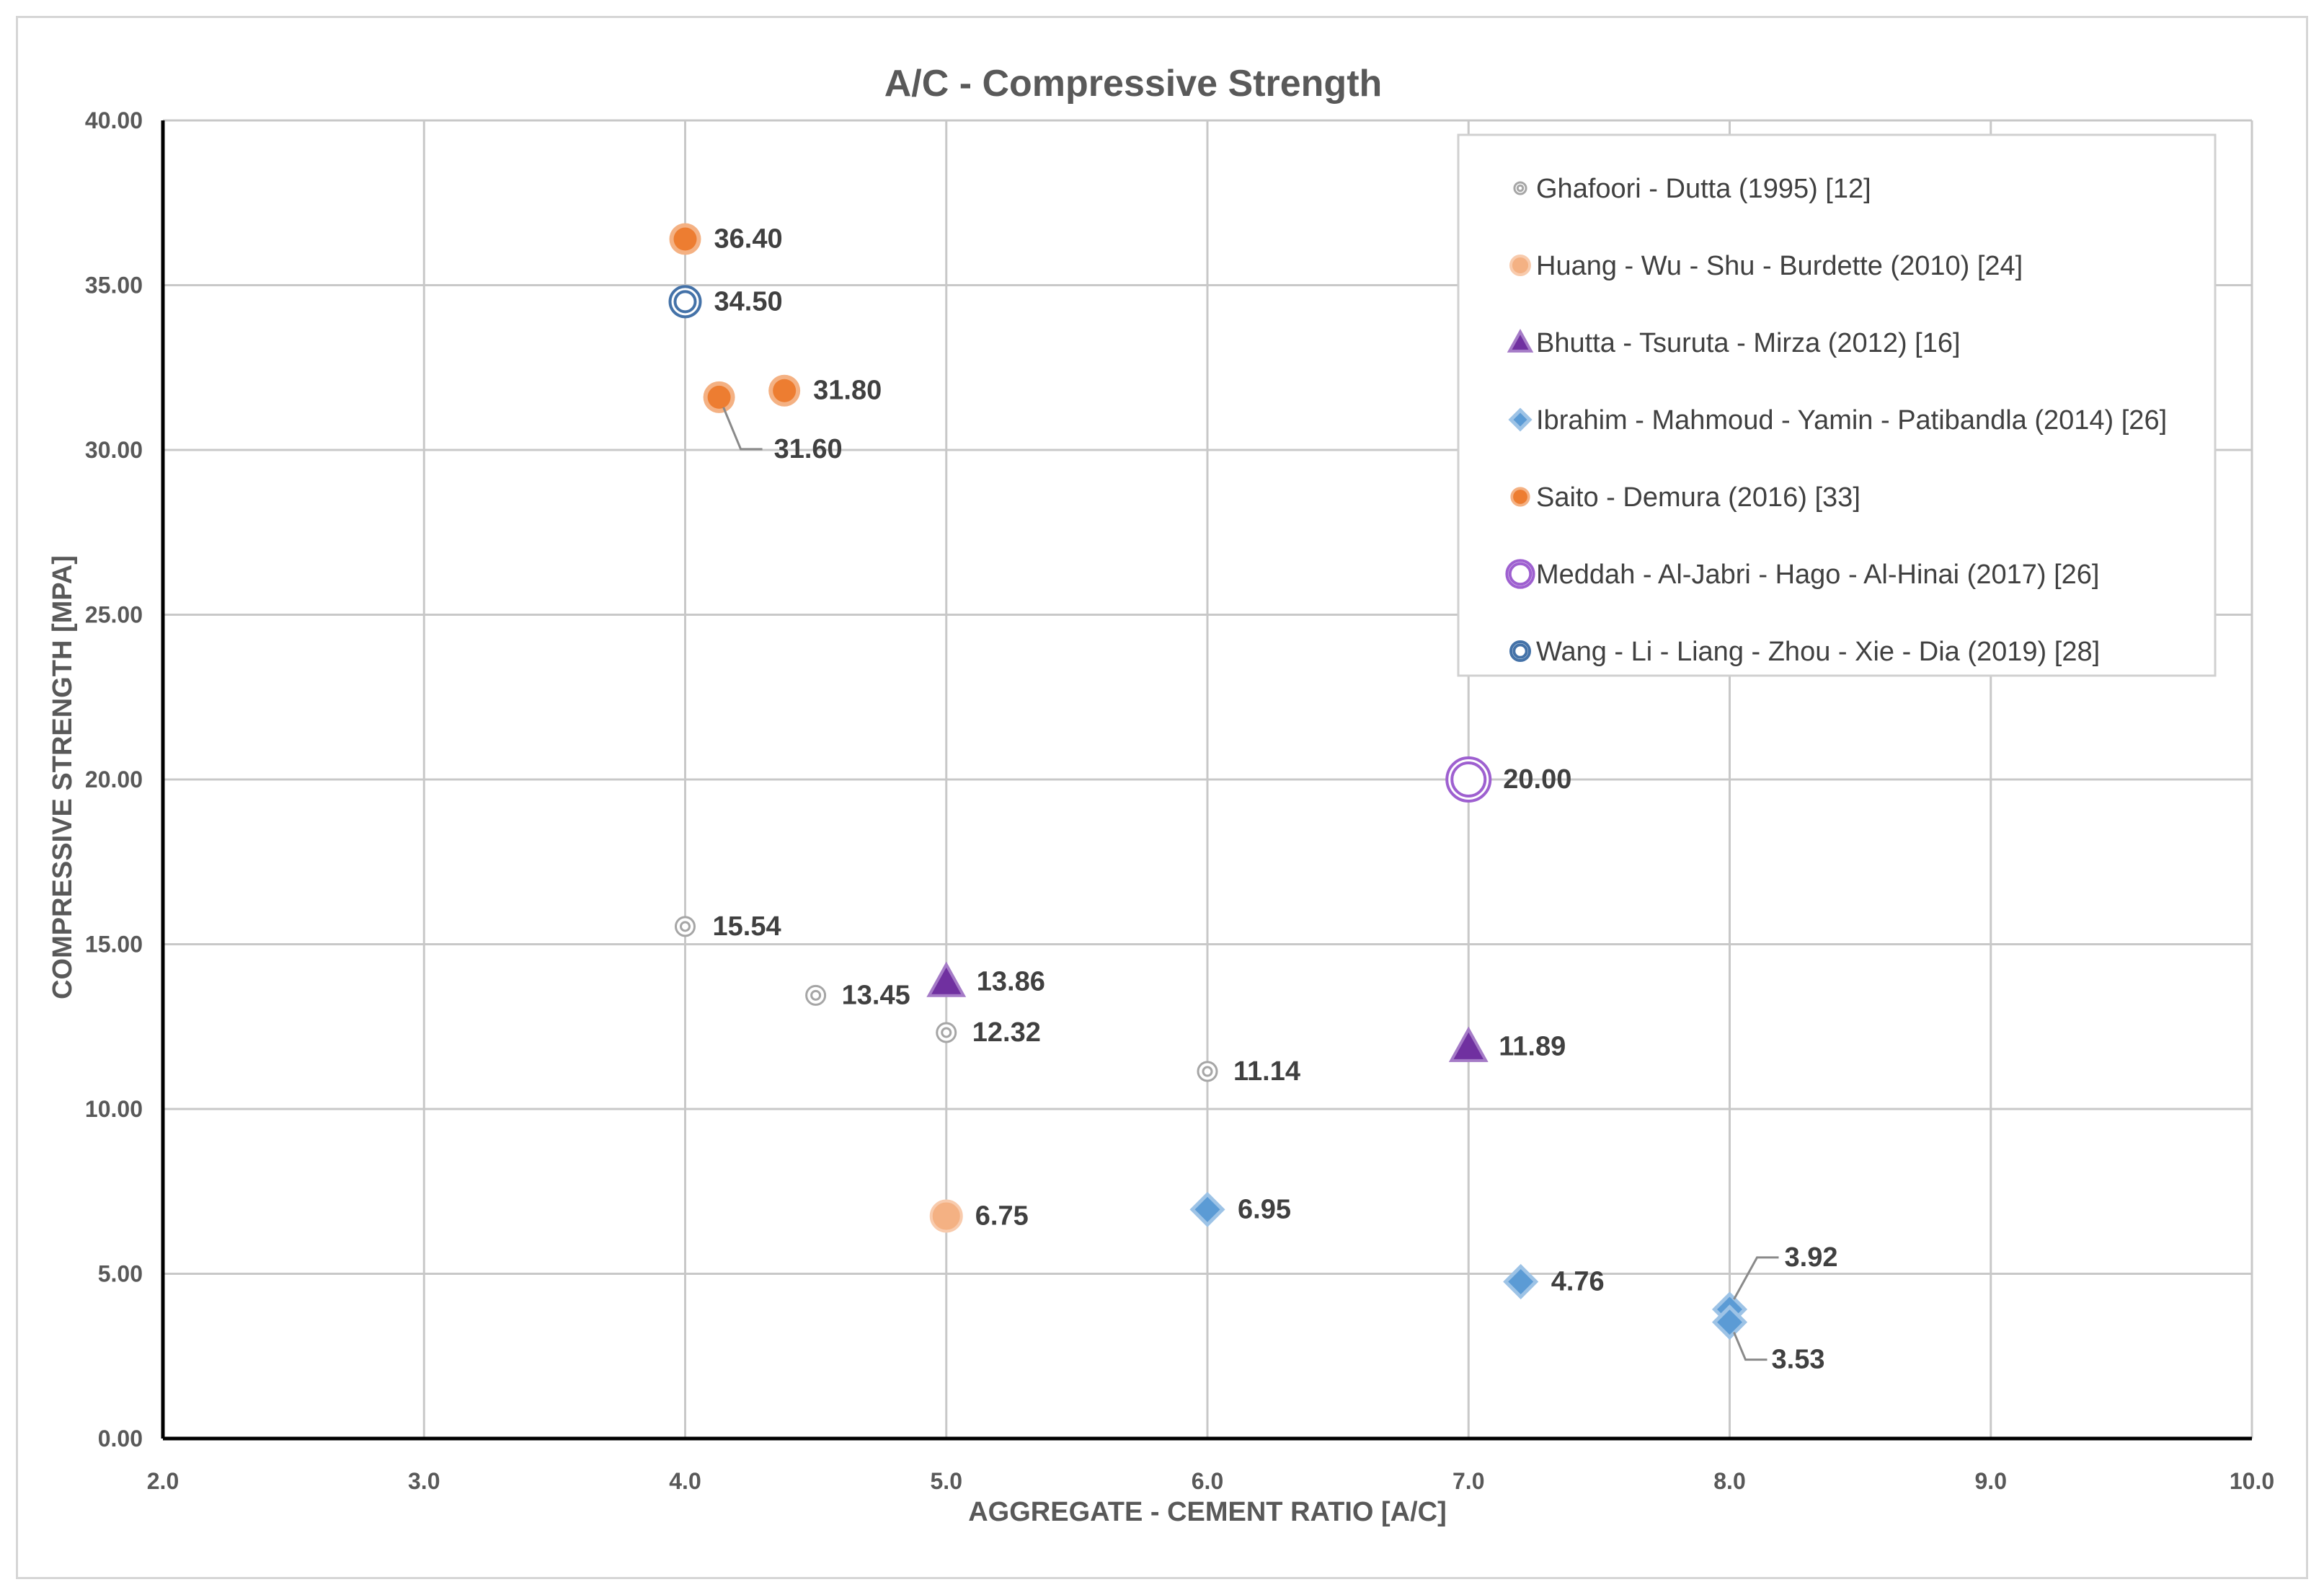 The width and height of the screenshot is (2324, 1595). I want to click on x-tick-label: 8.0, so click(1729, 1481).